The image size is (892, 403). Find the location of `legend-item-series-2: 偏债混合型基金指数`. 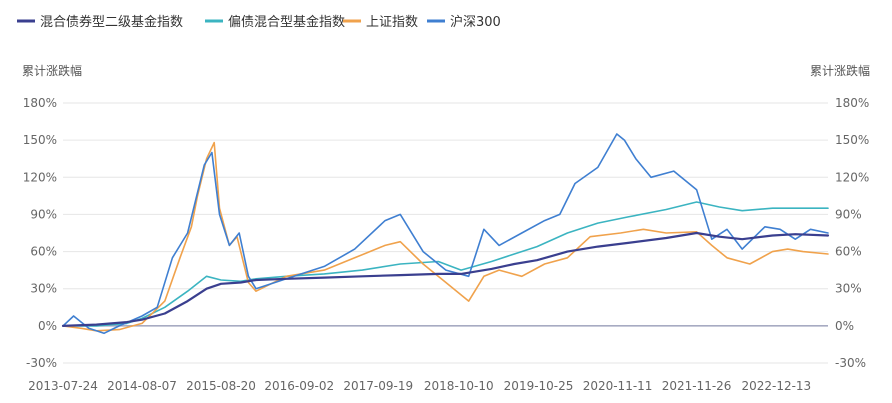

legend-item-series-2: 偏债混合型基金指数 is located at coordinates (275, 22).